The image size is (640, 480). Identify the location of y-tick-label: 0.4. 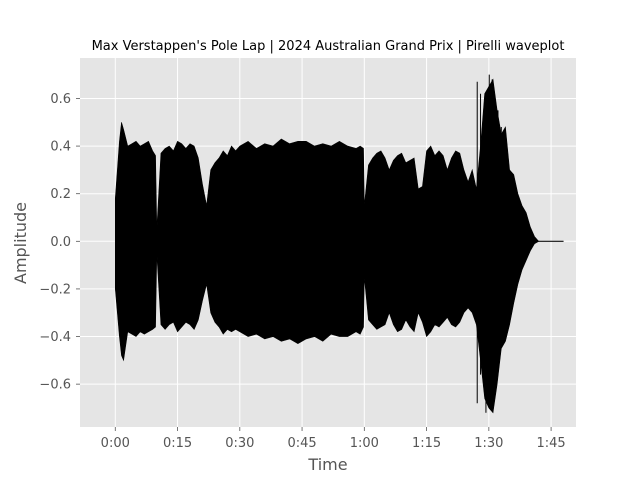
(60, 147).